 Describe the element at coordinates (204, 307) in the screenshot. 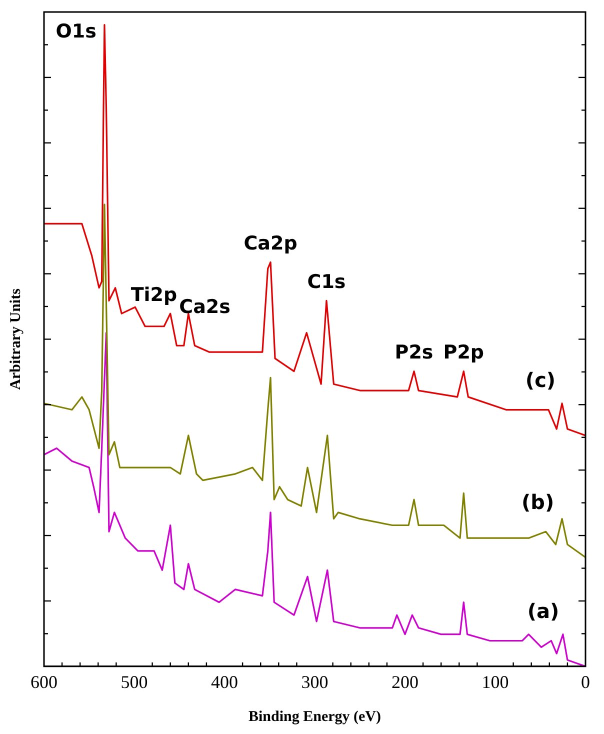

I see `annotation: Ca2s` at that location.